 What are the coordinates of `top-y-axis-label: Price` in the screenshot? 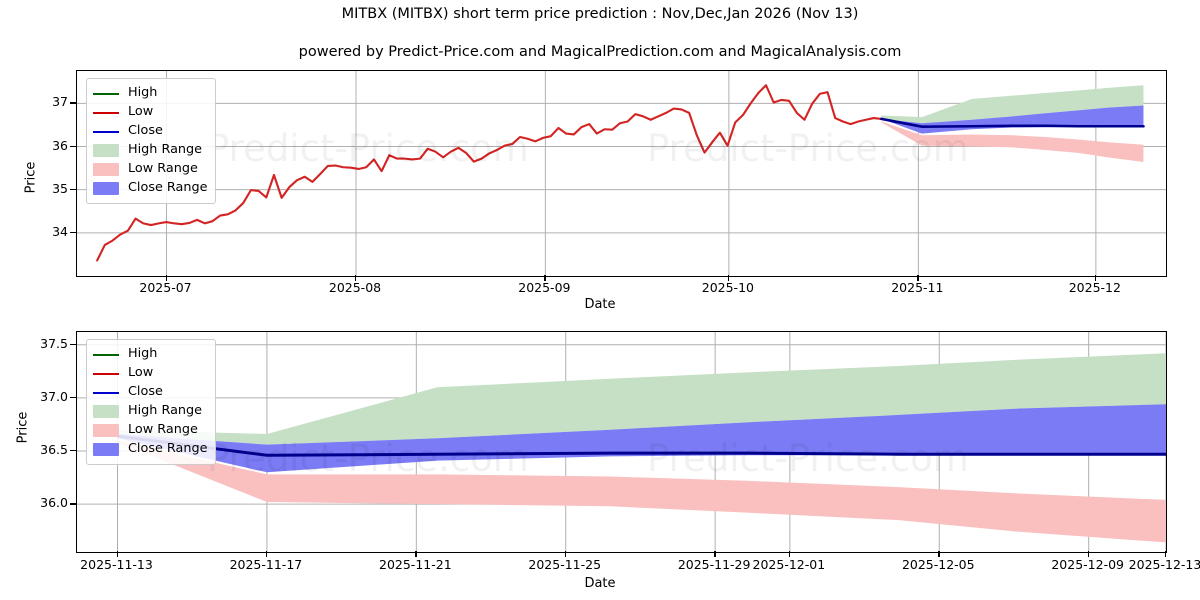 It's located at (31, 177).